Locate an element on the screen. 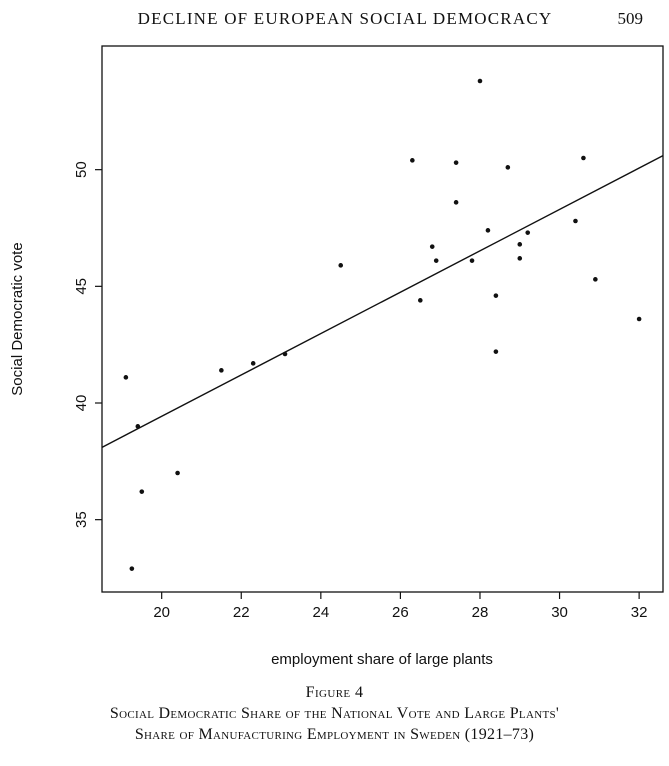  y-tick-label: 40 is located at coordinates (81, 403).